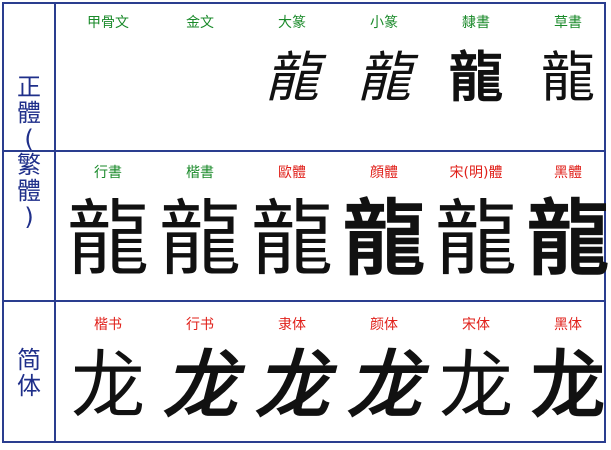  I want to click on side-char: 正, so click(29, 87).